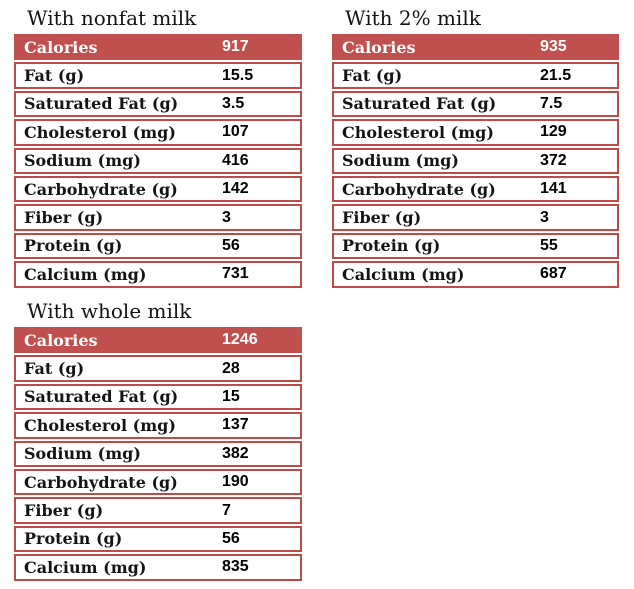 The image size is (634, 589). Describe the element at coordinates (109, 311) in the screenshot. I see `table-title: With whole milk` at that location.